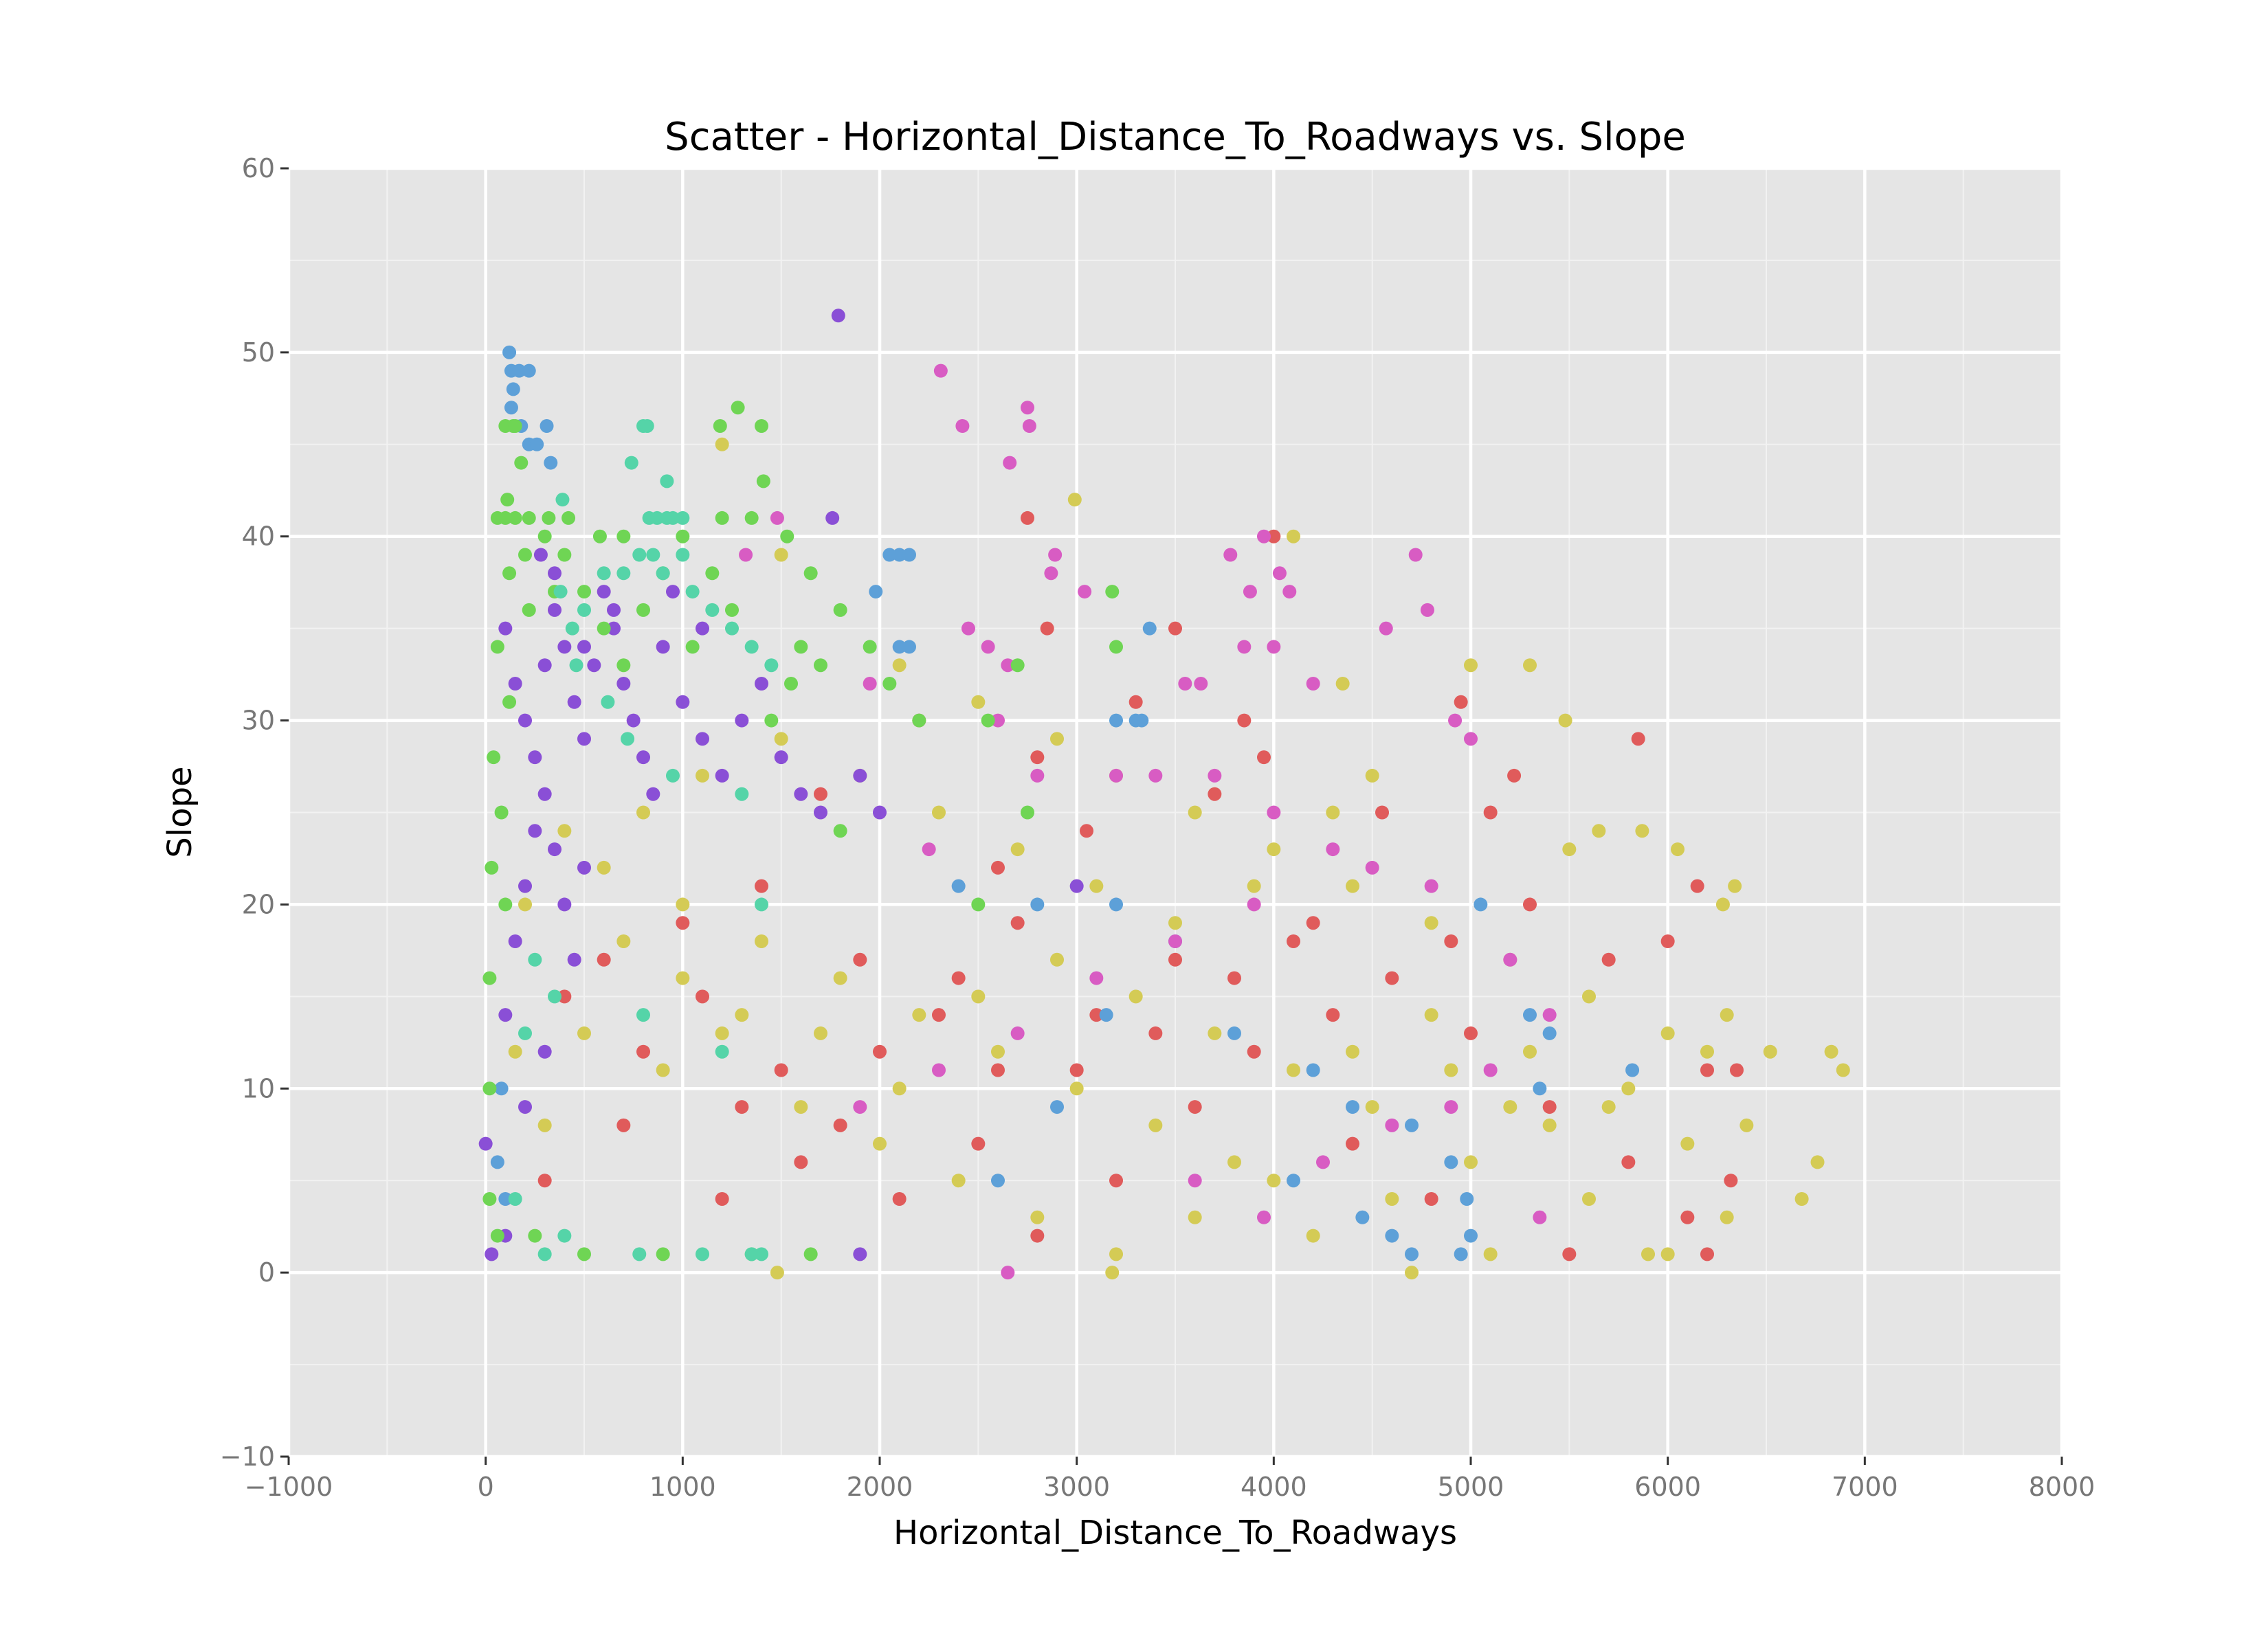 This screenshot has width=2268, height=1649. Describe the element at coordinates (1076, 1487) in the screenshot. I see `x-tick-label: 3000` at that location.